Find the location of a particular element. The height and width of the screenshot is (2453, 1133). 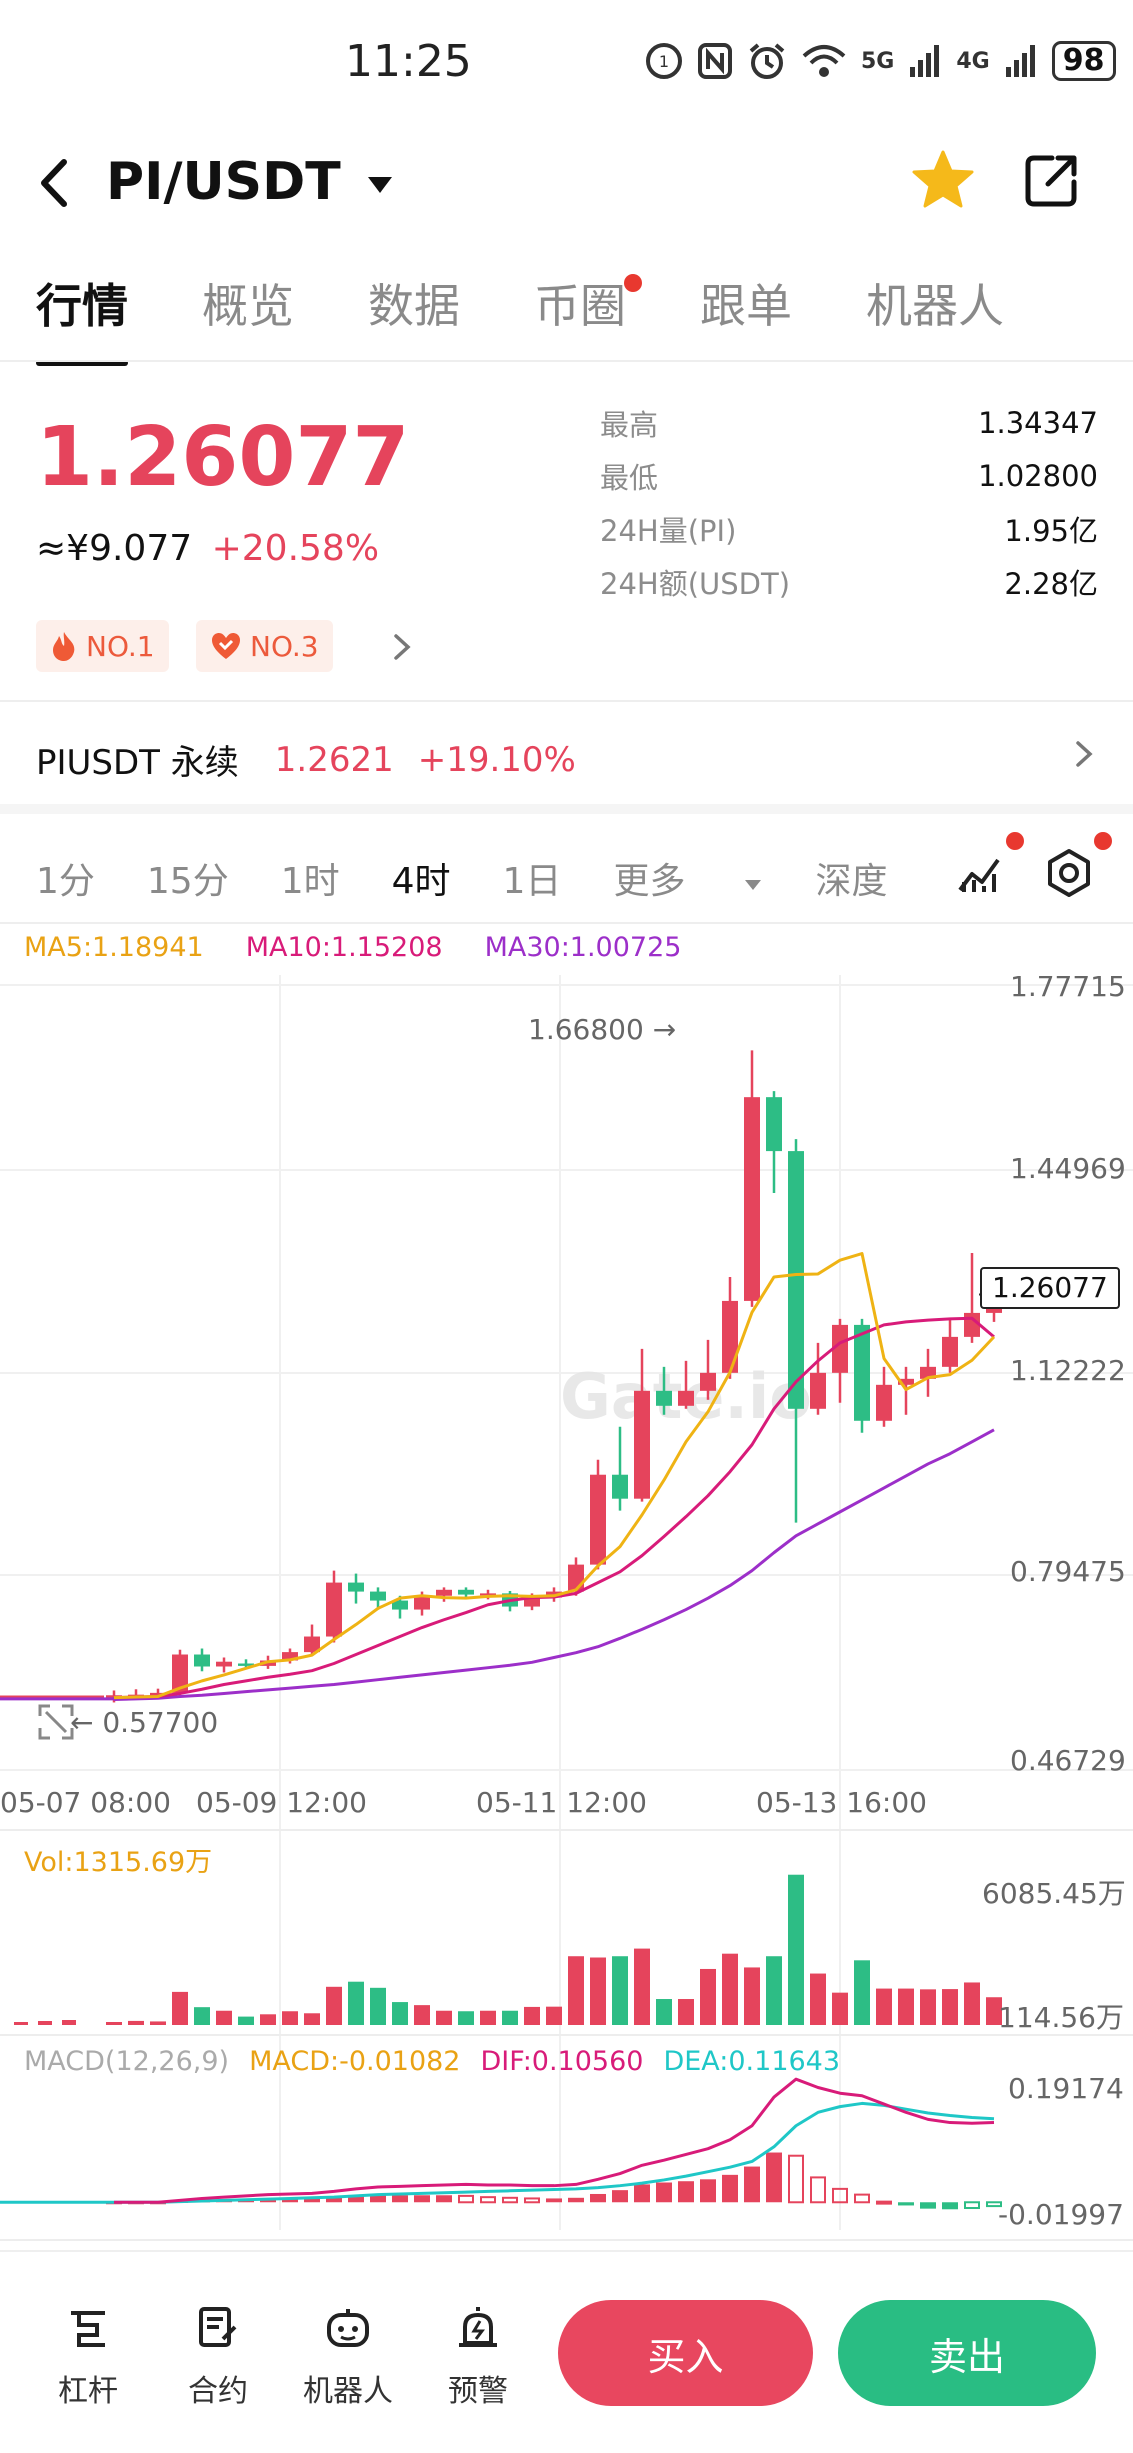

pair-title: PI/USDT is located at coordinates (250, 182).